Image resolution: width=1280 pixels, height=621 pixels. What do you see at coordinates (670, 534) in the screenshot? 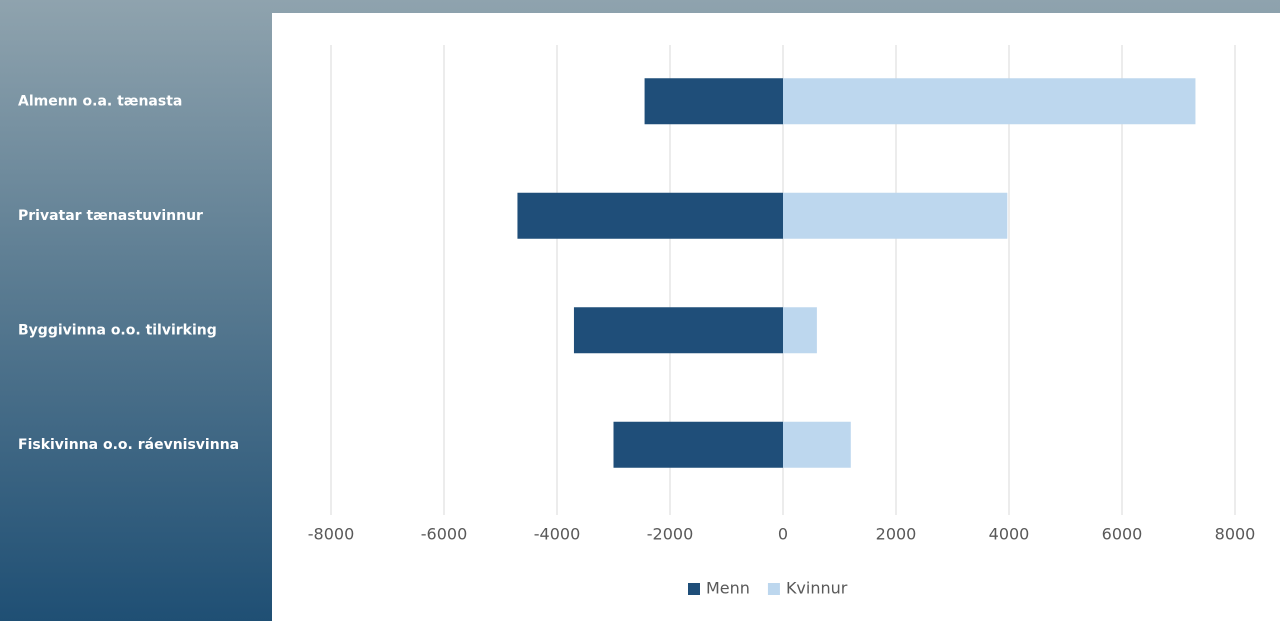
I see `x-tick-label: -2000` at bounding box center [670, 534].